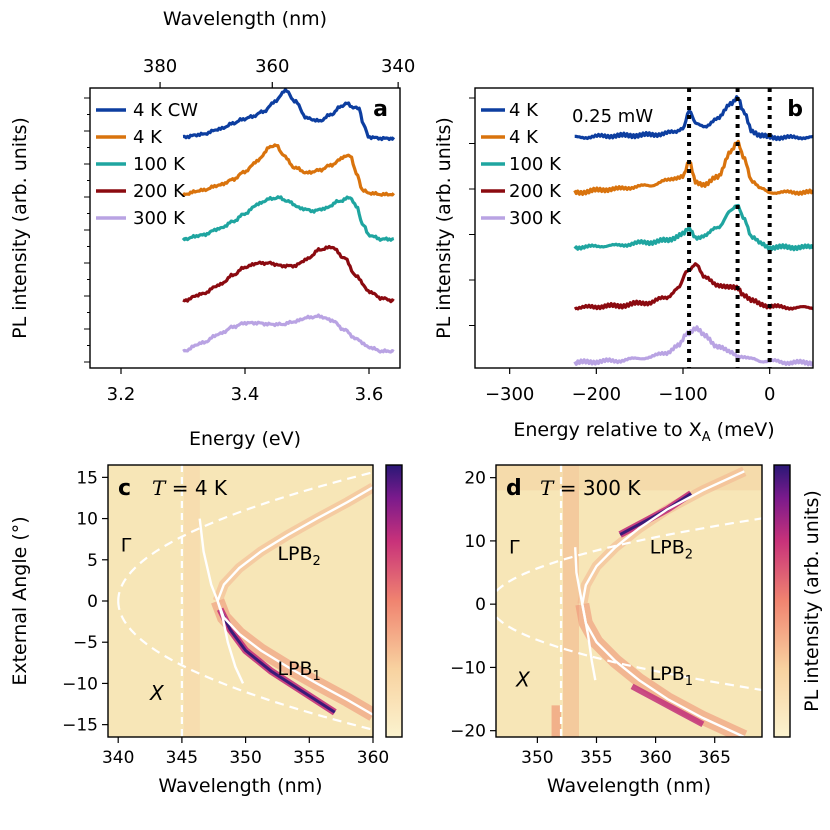  What do you see at coordinates (240, 786) in the screenshot?
I see `panel-c-xlabel: Wavelength (nm)` at bounding box center [240, 786].